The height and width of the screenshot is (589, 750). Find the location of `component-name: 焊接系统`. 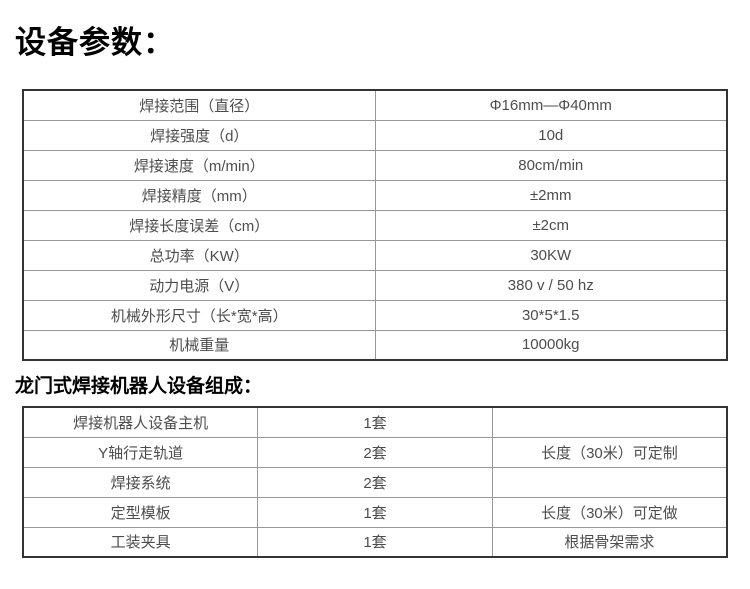

component-name: 焊接系统 is located at coordinates (140, 482).